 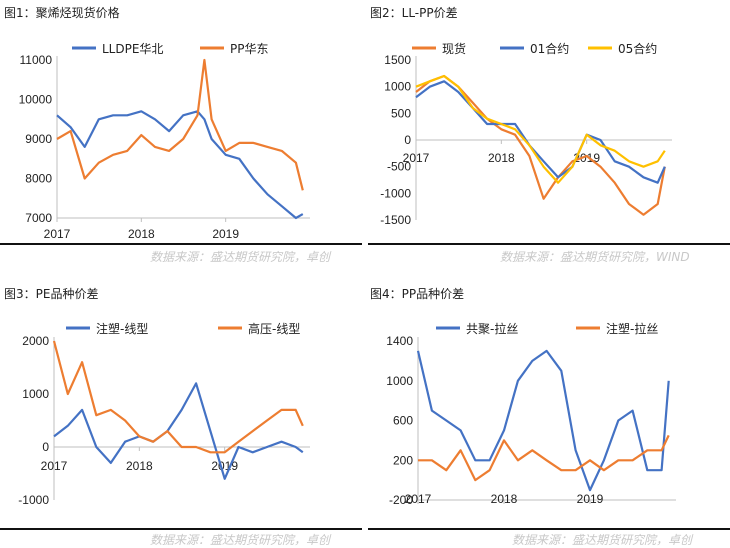 What do you see at coordinates (38, 179) in the screenshot?
I see `chart1-ytick-3: 8000` at bounding box center [38, 179].